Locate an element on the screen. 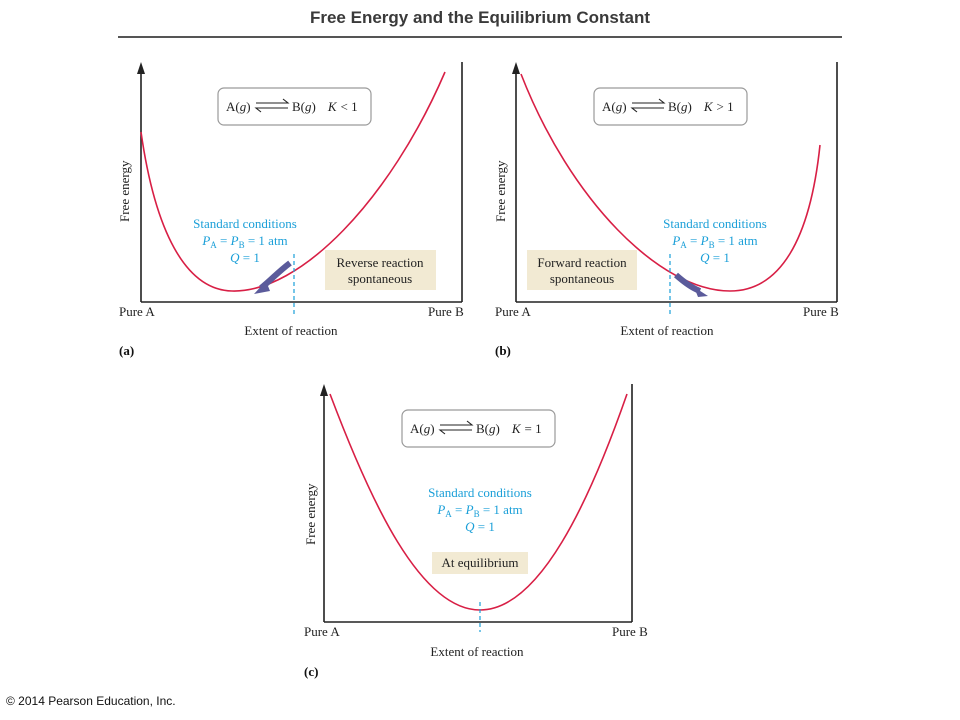 The width and height of the screenshot is (960, 720). page-title: Free Energy and the Equilibrium Constant is located at coordinates (480, 17).